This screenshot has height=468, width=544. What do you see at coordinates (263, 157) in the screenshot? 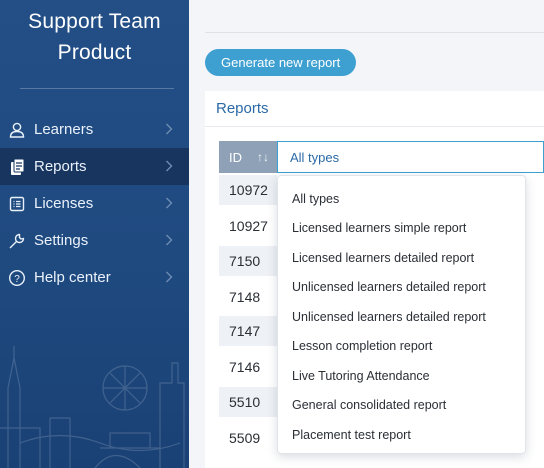
I see `sort-icon: ↑↓` at bounding box center [263, 157].